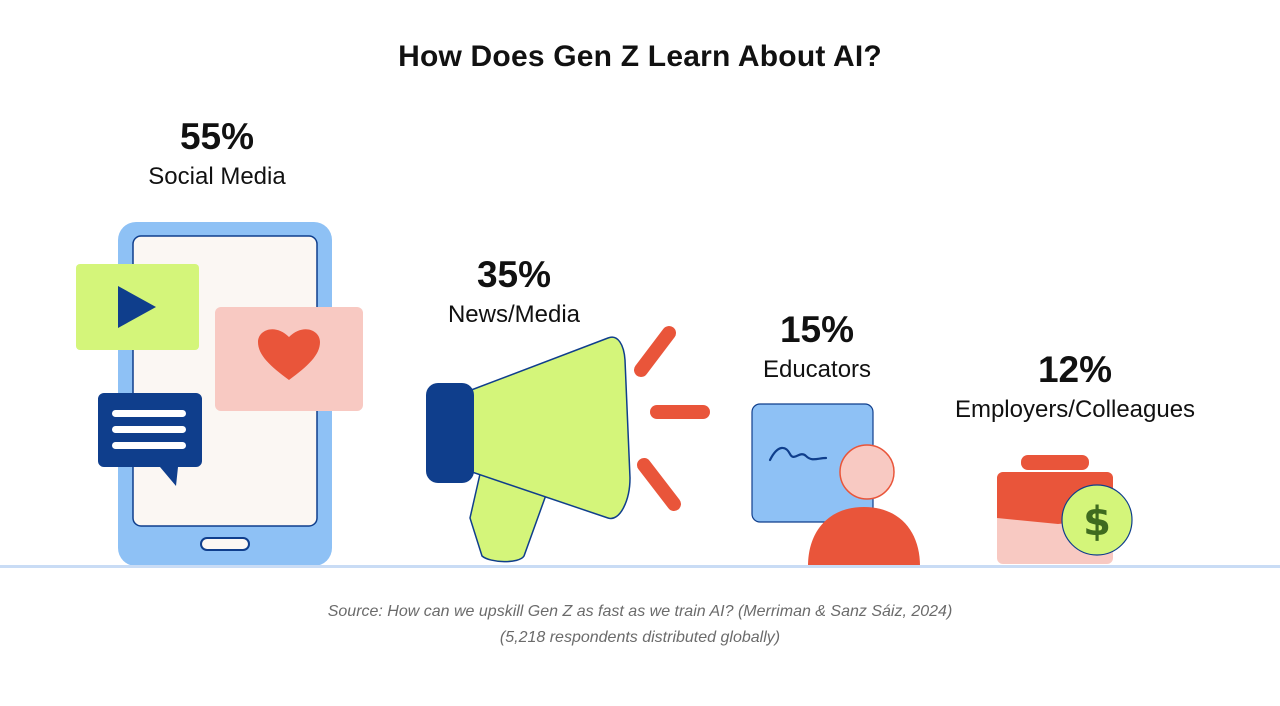  I want to click on value-label: 12%, so click(1075, 369).